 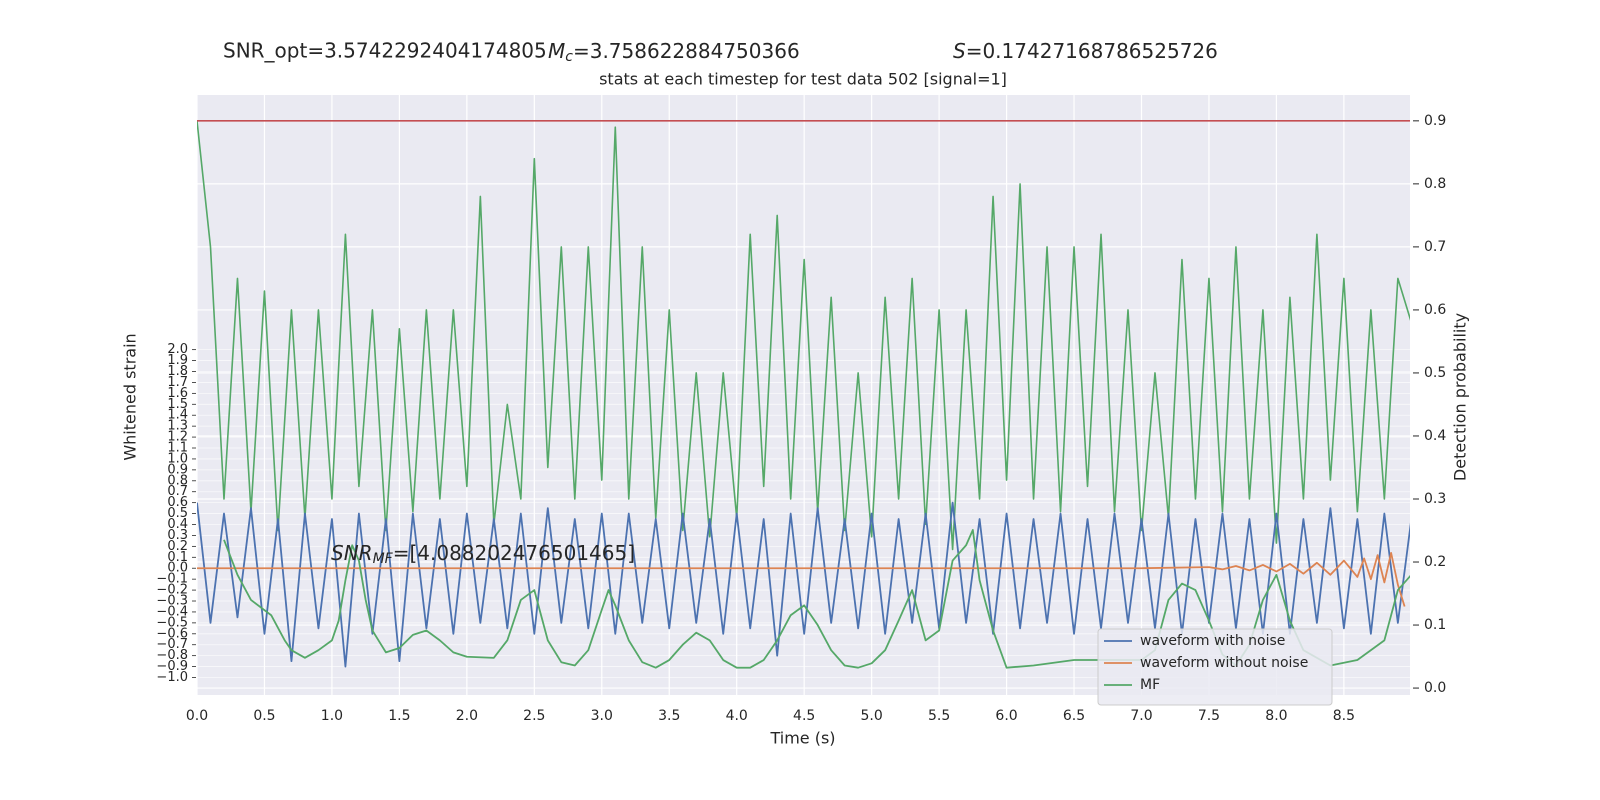 What do you see at coordinates (1460, 397) in the screenshot?
I see `y2-axis-label: Detection probability` at bounding box center [1460, 397].